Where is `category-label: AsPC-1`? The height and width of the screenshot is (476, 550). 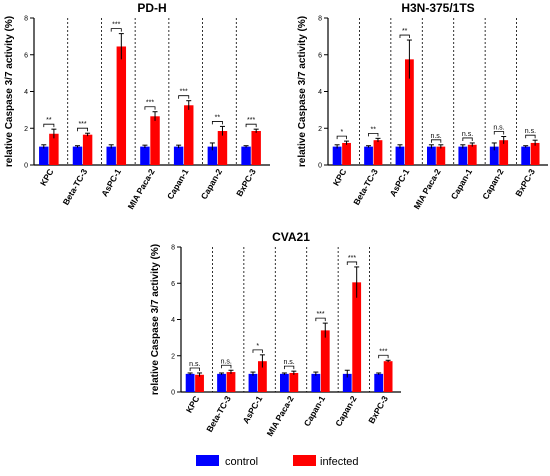
category-label: AsPC-1 is located at coordinates (253, 409).